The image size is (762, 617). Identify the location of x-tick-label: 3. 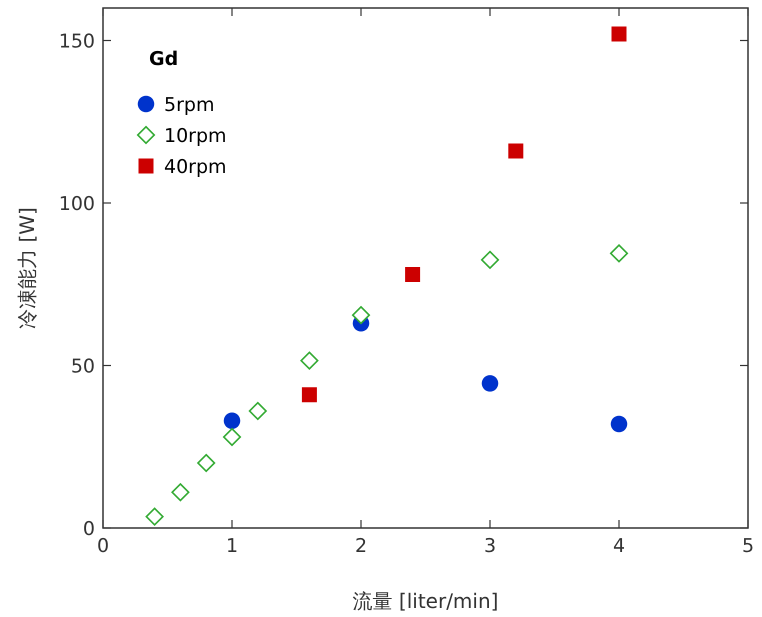
(490, 546).